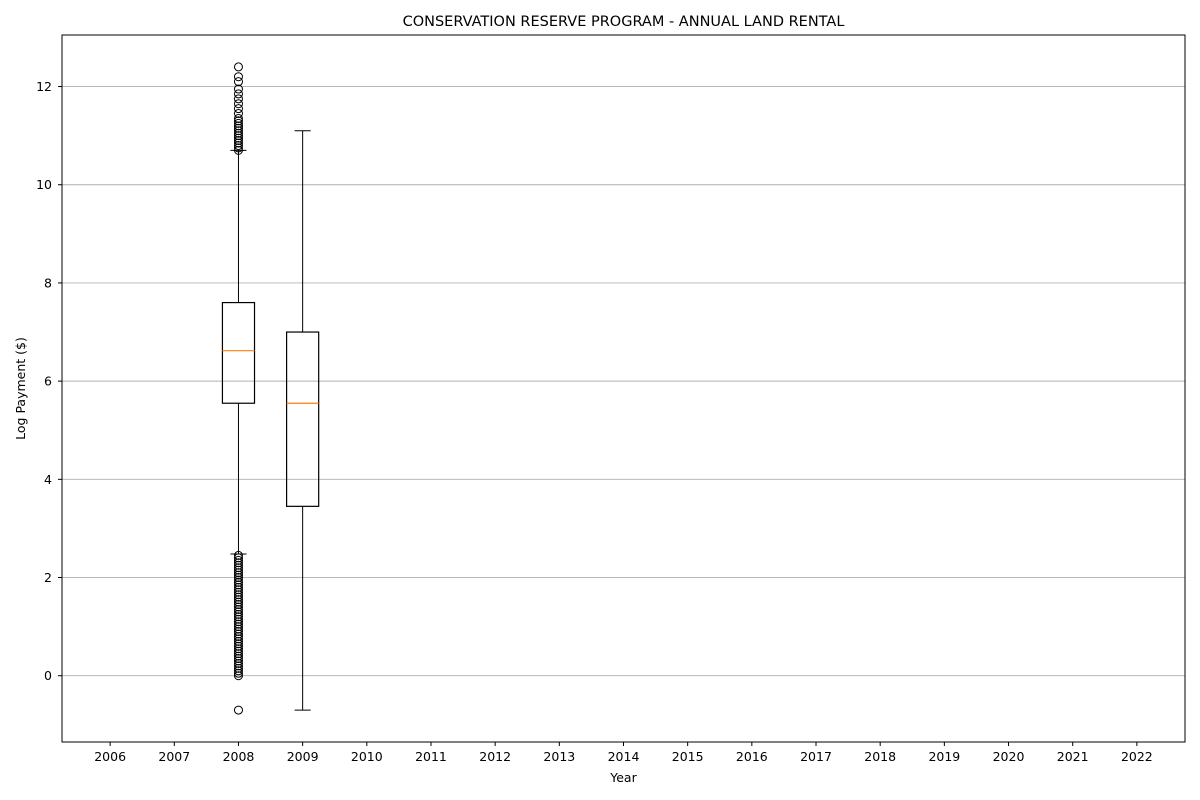  What do you see at coordinates (367, 756) in the screenshot?
I see `x-tick-label: 2010` at bounding box center [367, 756].